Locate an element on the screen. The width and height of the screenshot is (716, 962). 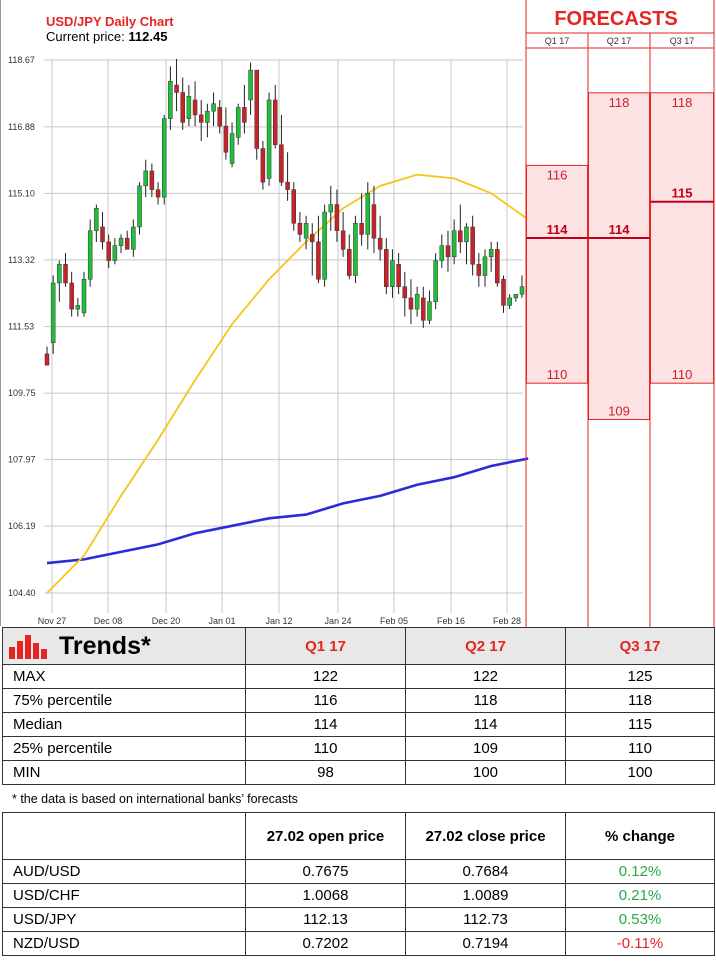
ma-long-line is located at coordinates (287, 511).